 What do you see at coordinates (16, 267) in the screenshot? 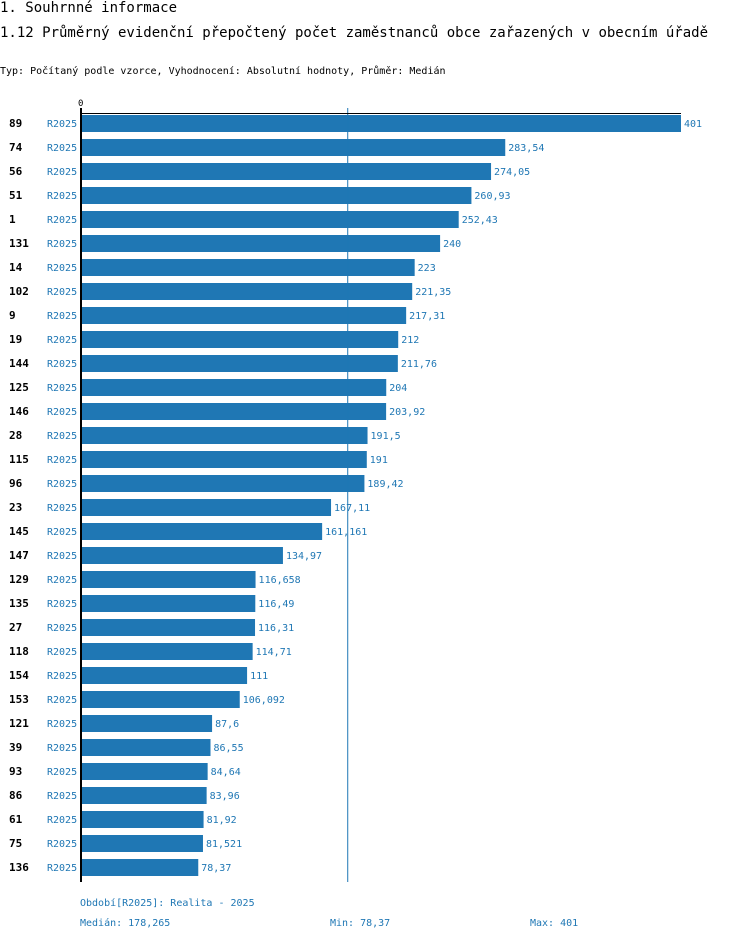
I see `category-label: 14` at bounding box center [16, 267].